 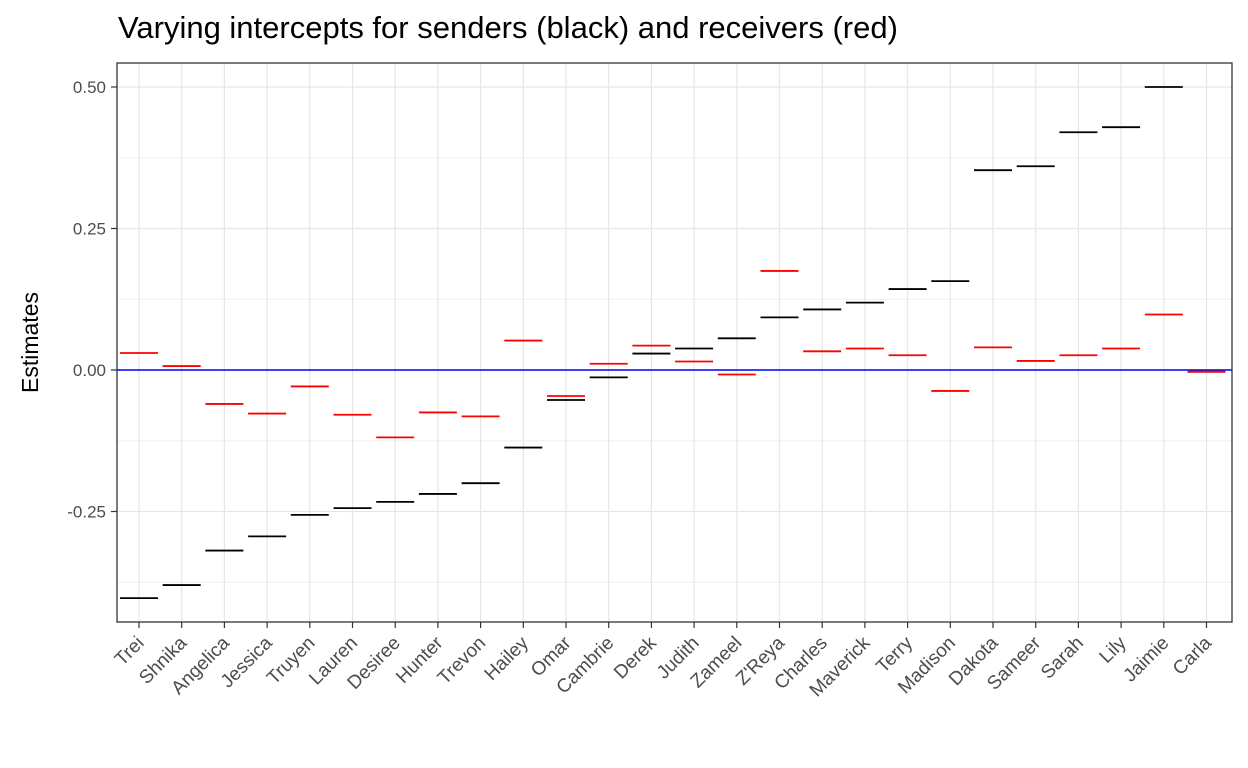 What do you see at coordinates (89, 370) in the screenshot?
I see `y-tick-label: 0.00` at bounding box center [89, 370].